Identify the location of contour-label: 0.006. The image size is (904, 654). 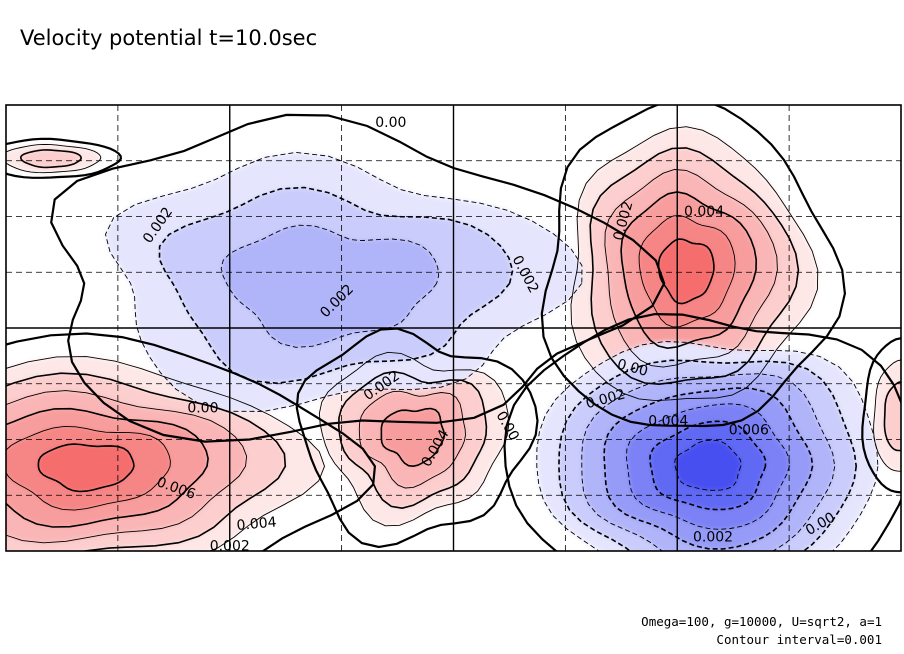
(749, 431).